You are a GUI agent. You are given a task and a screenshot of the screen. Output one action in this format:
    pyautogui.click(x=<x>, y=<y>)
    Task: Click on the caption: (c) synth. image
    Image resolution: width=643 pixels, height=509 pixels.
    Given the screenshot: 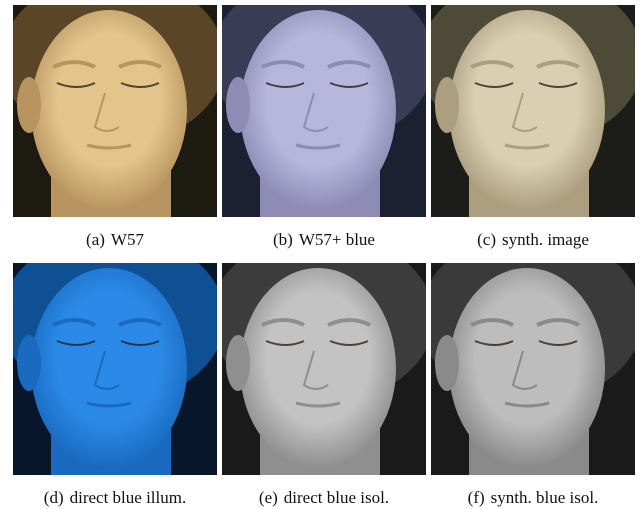 What is the action you would take?
    pyautogui.click(x=533, y=240)
    